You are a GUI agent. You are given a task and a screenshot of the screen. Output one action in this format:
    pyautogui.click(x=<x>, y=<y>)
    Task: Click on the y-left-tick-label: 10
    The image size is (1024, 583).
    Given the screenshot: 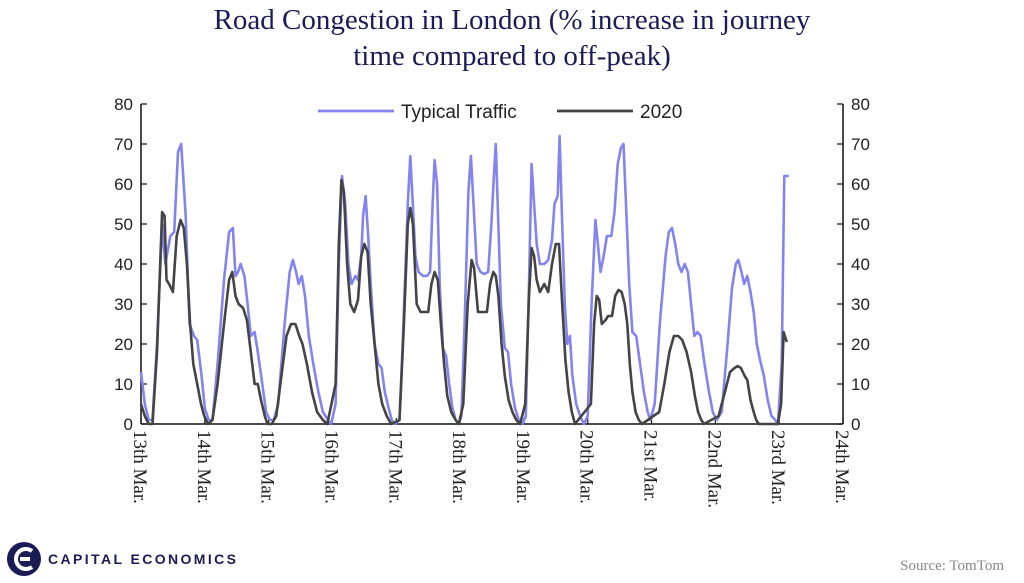 What is the action you would take?
    pyautogui.click(x=123, y=384)
    